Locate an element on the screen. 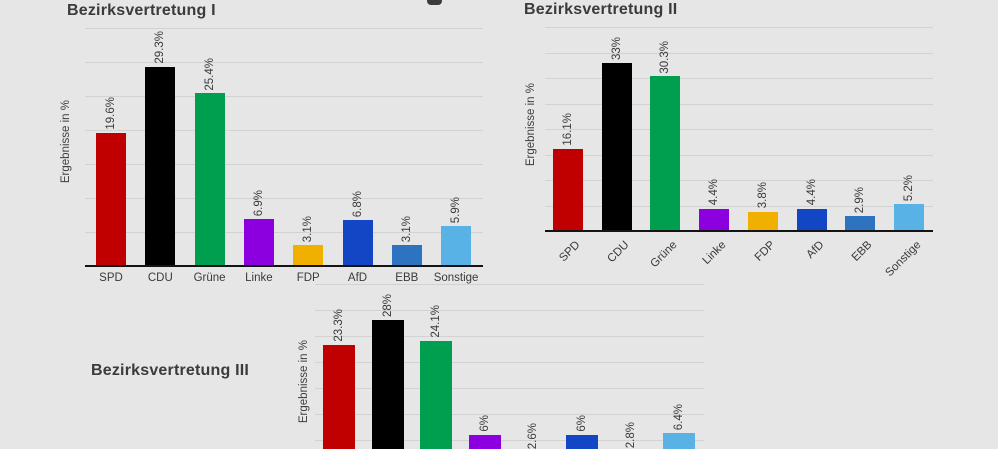 This screenshot has width=998, height=449. value-label-cdu: 29.3% is located at coordinates (160, 47).